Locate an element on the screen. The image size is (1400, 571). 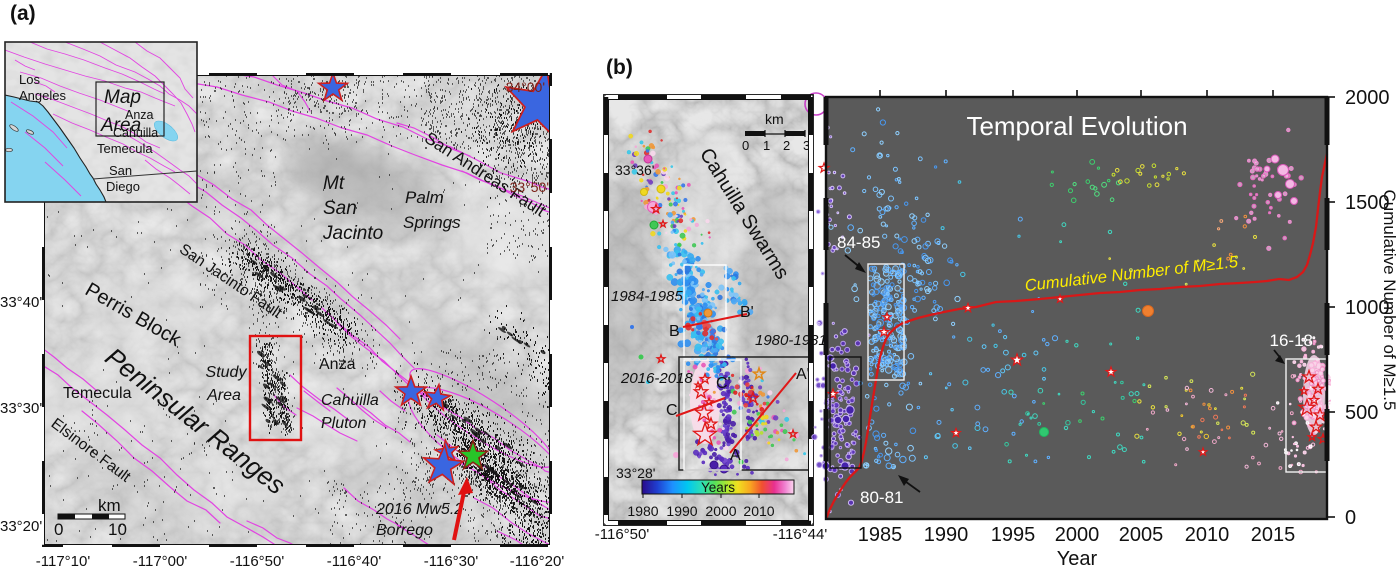
svg-text: 84-85 is located at coordinates (858, 242).